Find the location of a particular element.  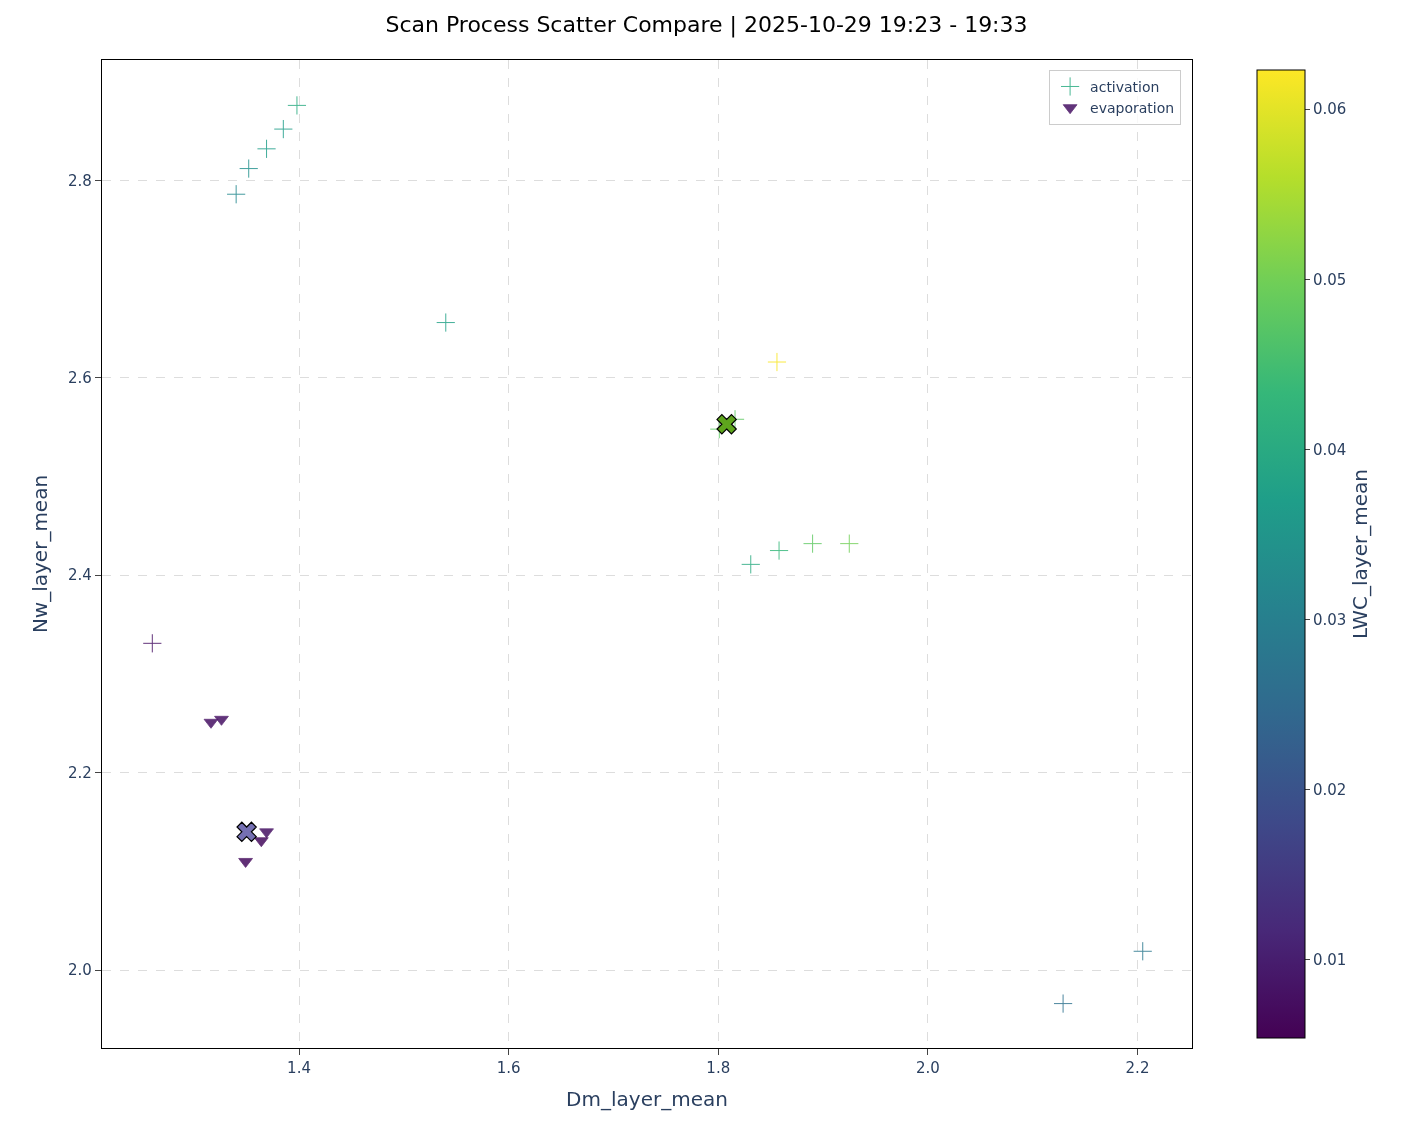

y-tick-label: 2.4 is located at coordinates (80, 575).